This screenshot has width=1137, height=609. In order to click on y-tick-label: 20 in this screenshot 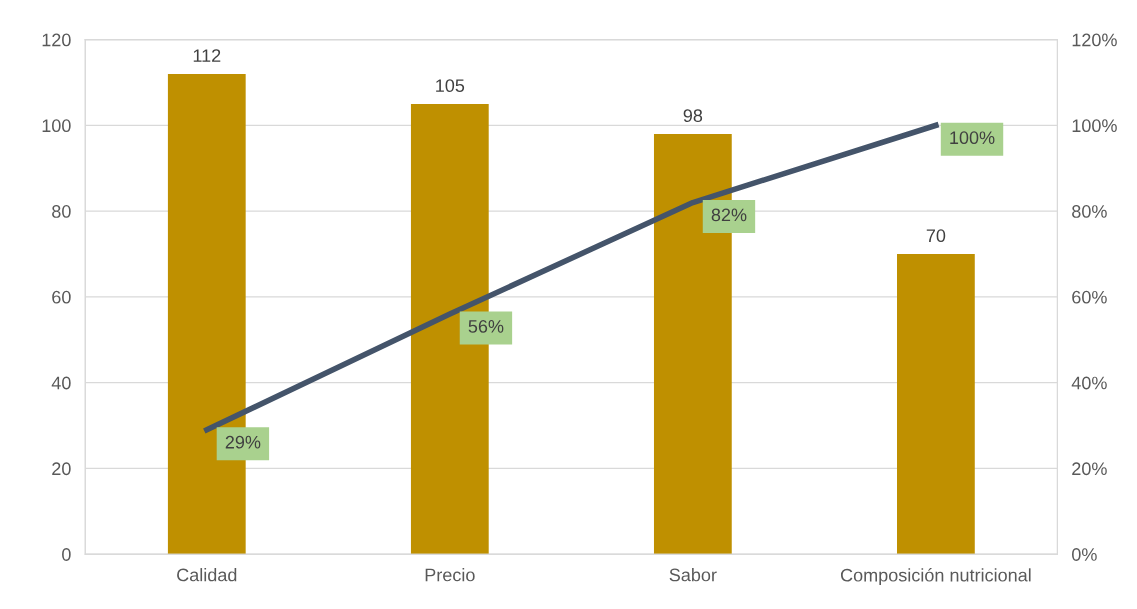, I will do `click(61, 469)`.